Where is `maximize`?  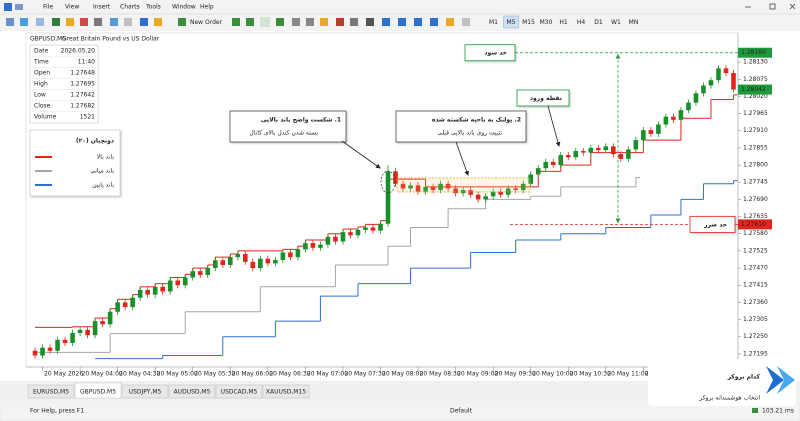 maximize is located at coordinates (772, 6).